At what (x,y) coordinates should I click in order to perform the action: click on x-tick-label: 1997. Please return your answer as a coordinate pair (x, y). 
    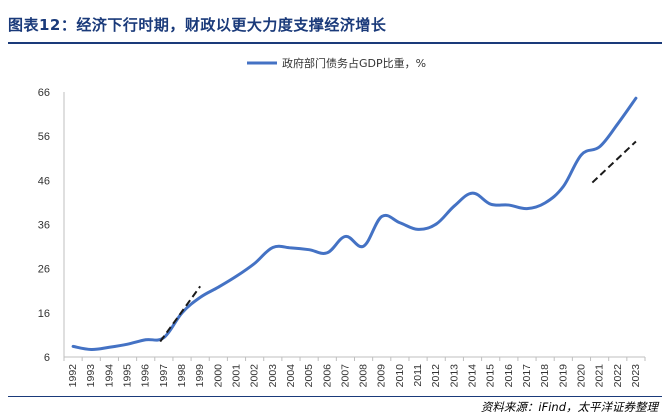
    Looking at the image, I should click on (164, 376).